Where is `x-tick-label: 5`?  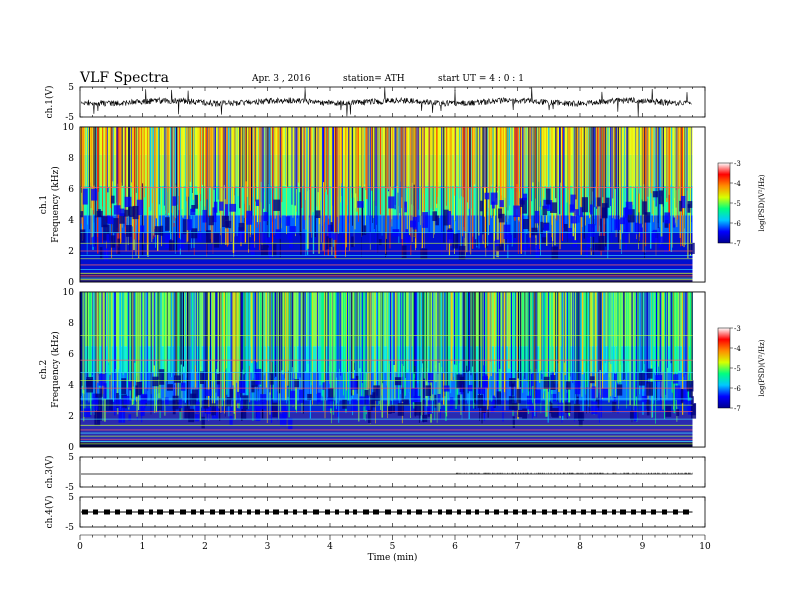 x-tick-label: 5 is located at coordinates (393, 547).